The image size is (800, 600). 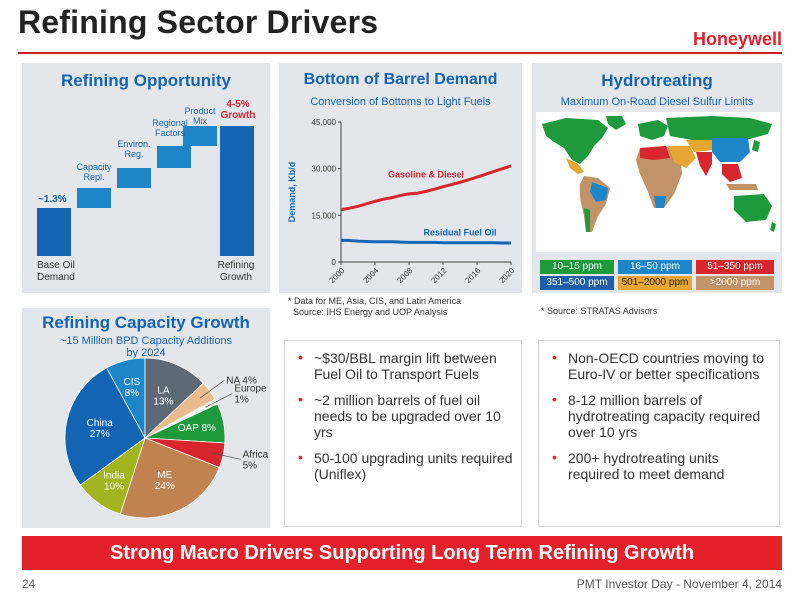 What do you see at coordinates (735, 267) in the screenshot?
I see `legend-51-350-ppm: 51–350 ppm` at bounding box center [735, 267].